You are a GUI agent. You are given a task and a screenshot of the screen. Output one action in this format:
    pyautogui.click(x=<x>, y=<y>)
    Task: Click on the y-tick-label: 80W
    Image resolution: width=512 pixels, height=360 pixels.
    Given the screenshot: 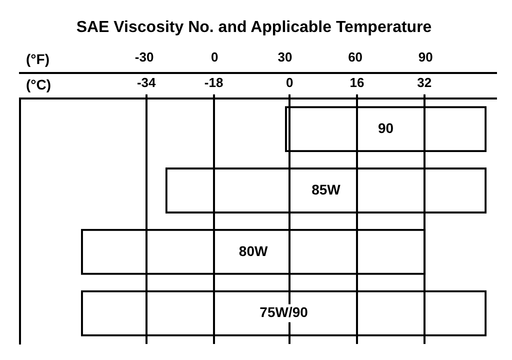 What is the action you would take?
    pyautogui.click(x=253, y=250)
    